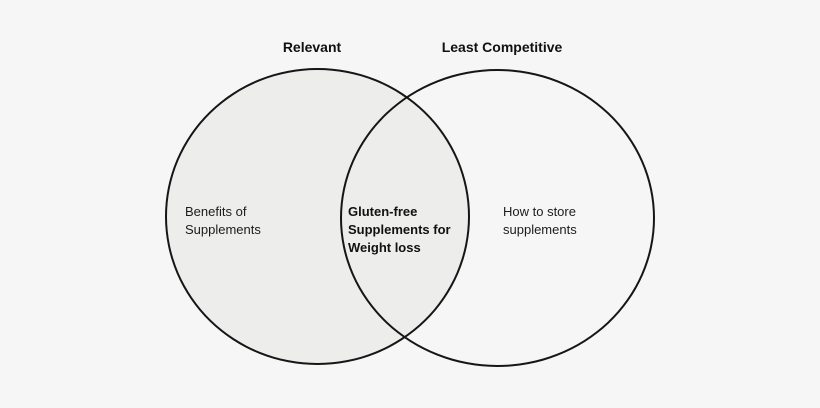 This screenshot has height=408, width=820. What do you see at coordinates (223, 221) in the screenshot?
I see `left-circle-label: Benefits of Supplements` at bounding box center [223, 221].